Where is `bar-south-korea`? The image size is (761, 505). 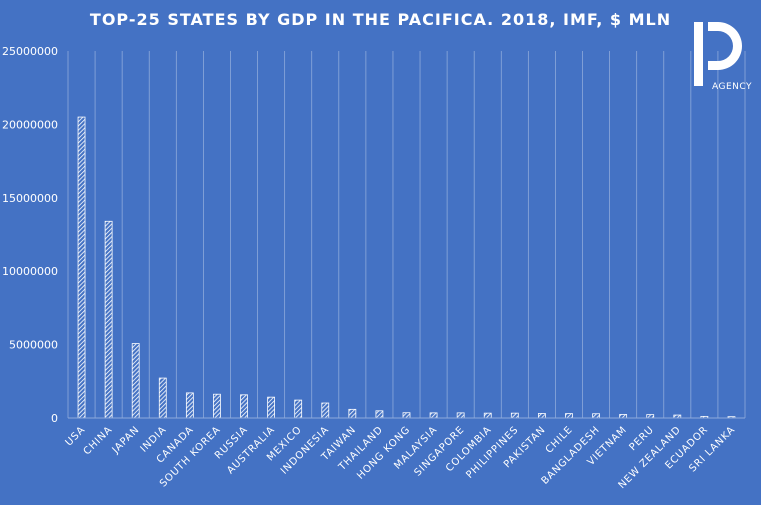
bar-south-korea is located at coordinates (217, 406).